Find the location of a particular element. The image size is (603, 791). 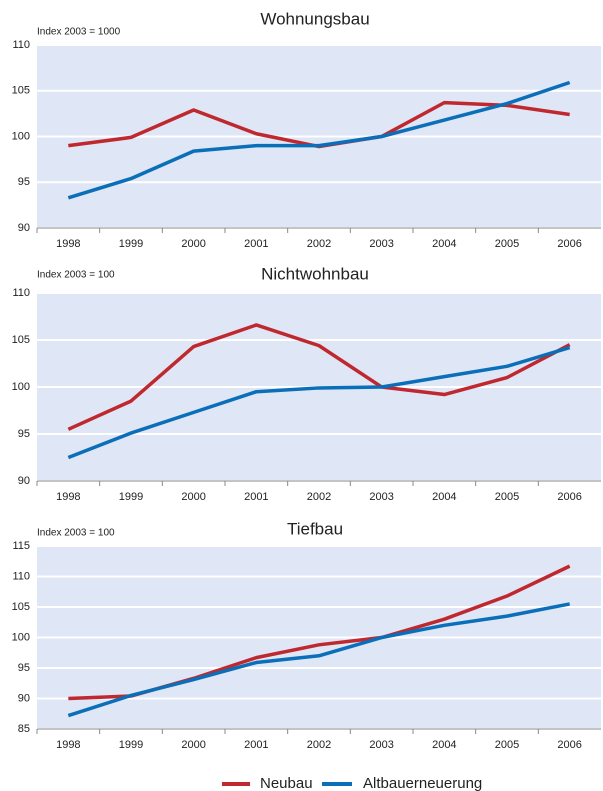

chart-title: Tiefbau is located at coordinates (315, 528).